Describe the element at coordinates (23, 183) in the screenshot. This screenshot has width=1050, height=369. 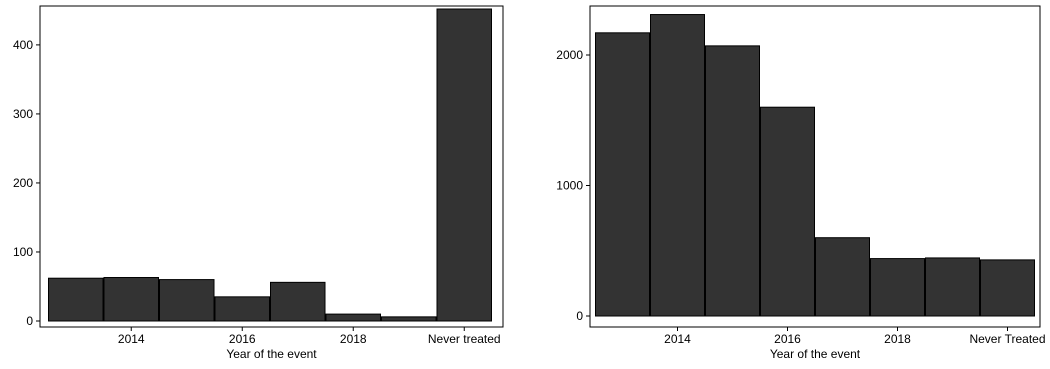
I see `y-tick-label: 200` at that location.